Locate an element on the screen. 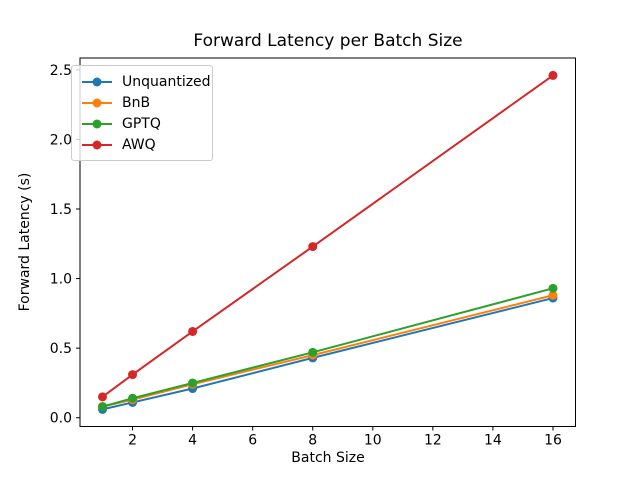 This screenshot has width=640, height=480. legend-label-awq: AWQ is located at coordinates (139, 144).